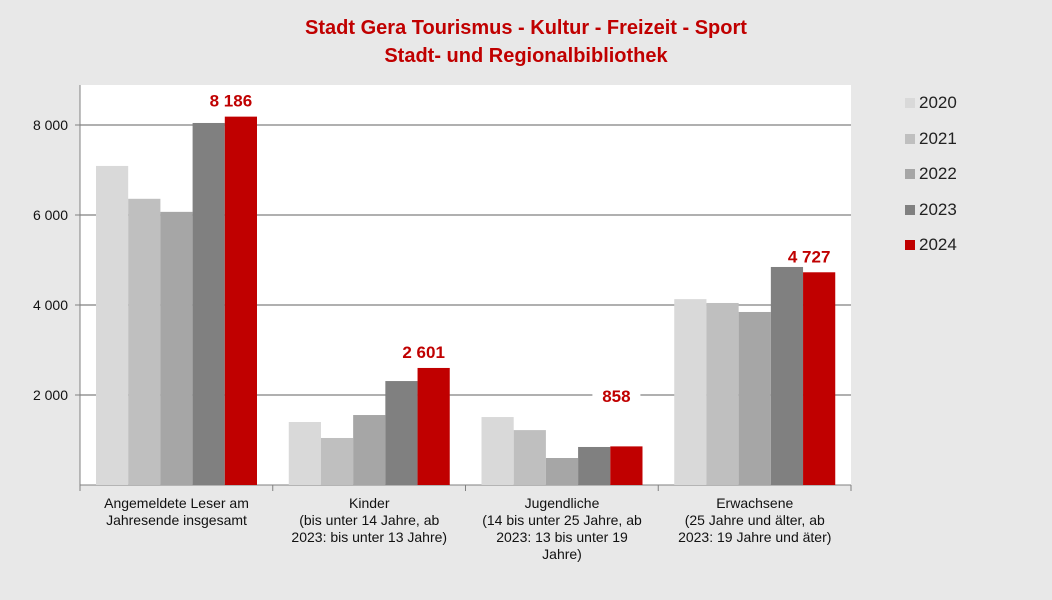 The height and width of the screenshot is (600, 1052). I want to click on category-label: Angemeldete Leser am Jahresende insgesamt, so click(176, 512).